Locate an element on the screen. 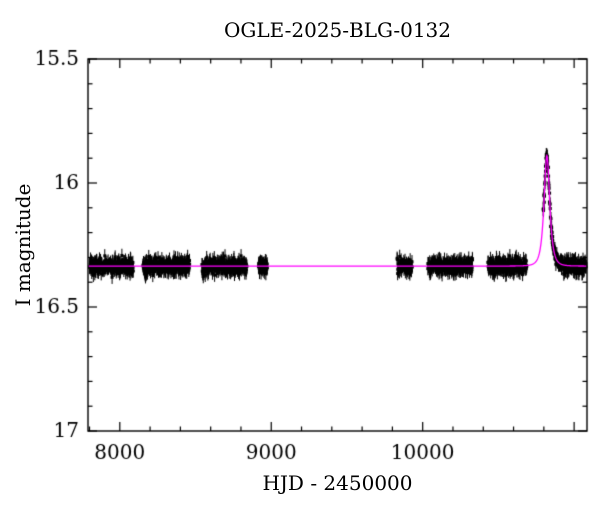 Image resolution: width=600 pixels, height=512 pixels. y-axis-label: I magnitude is located at coordinates (23, 245).